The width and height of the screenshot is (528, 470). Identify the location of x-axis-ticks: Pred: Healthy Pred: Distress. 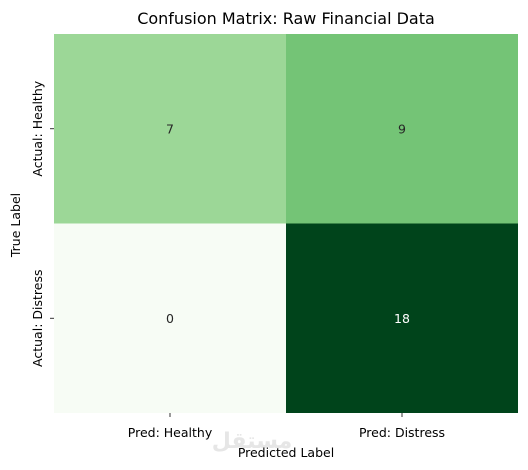
(286, 426).